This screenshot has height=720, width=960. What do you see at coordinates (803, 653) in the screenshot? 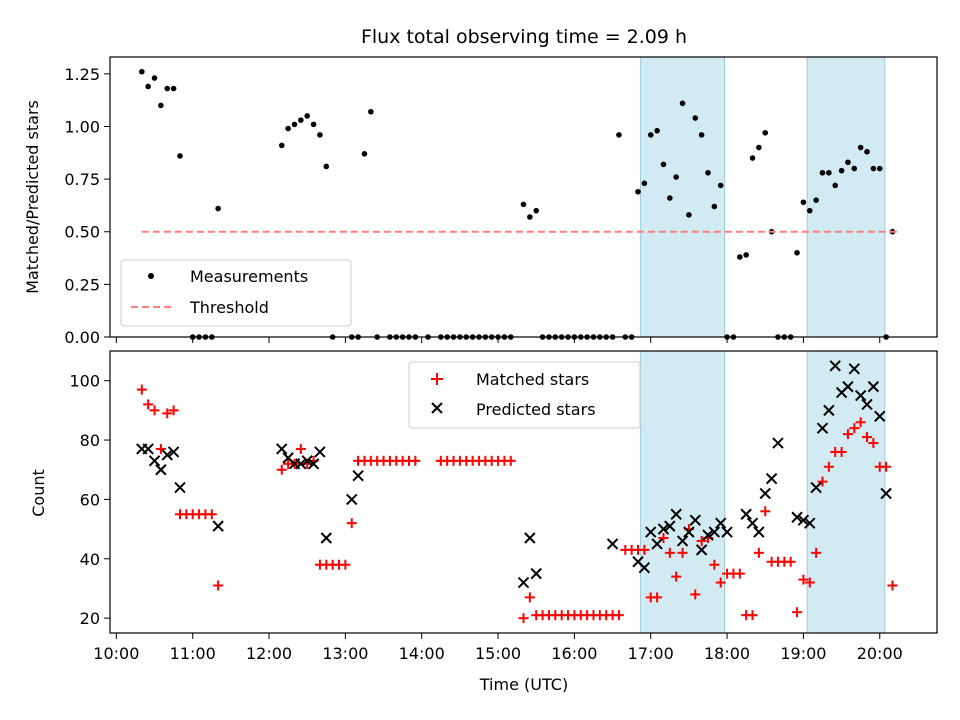
I see `x-tick-label: 19:00` at bounding box center [803, 653].